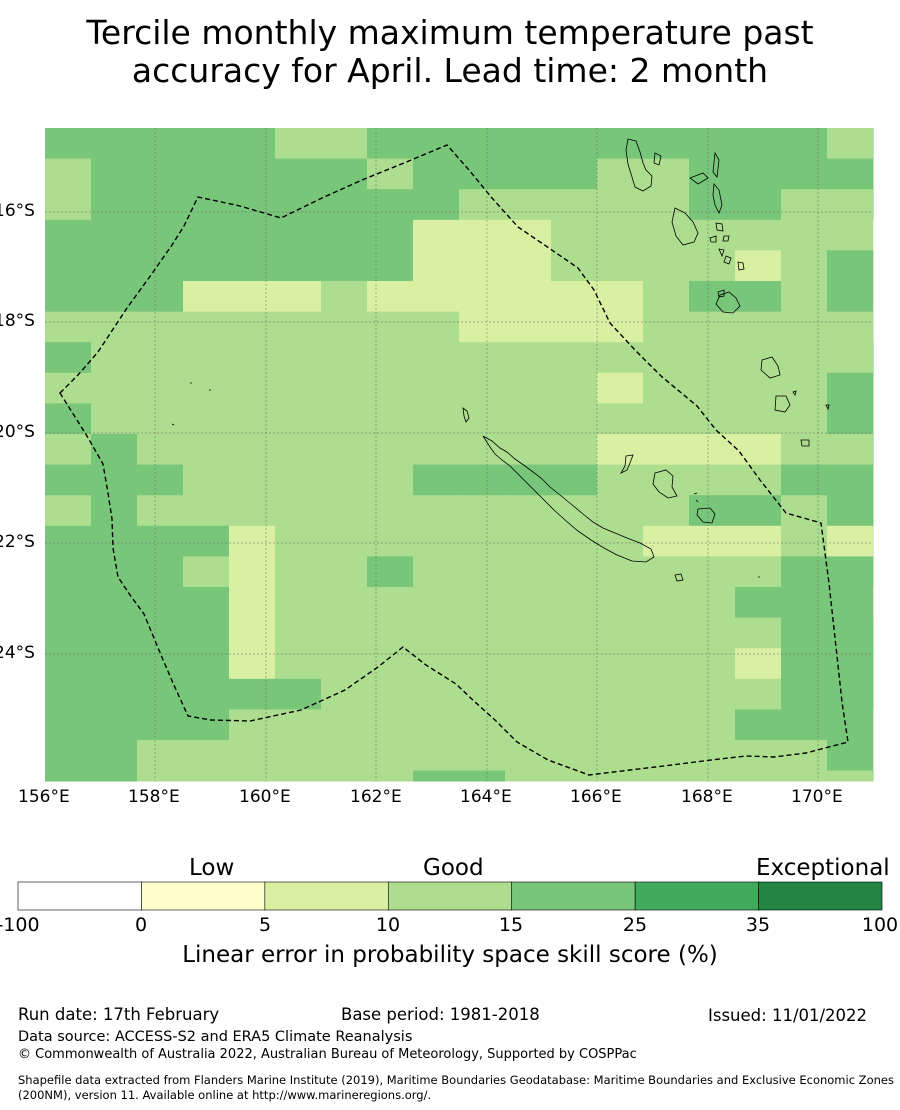  Describe the element at coordinates (758, 925) in the screenshot. I see `colorbar-tick-6: 35` at that location.